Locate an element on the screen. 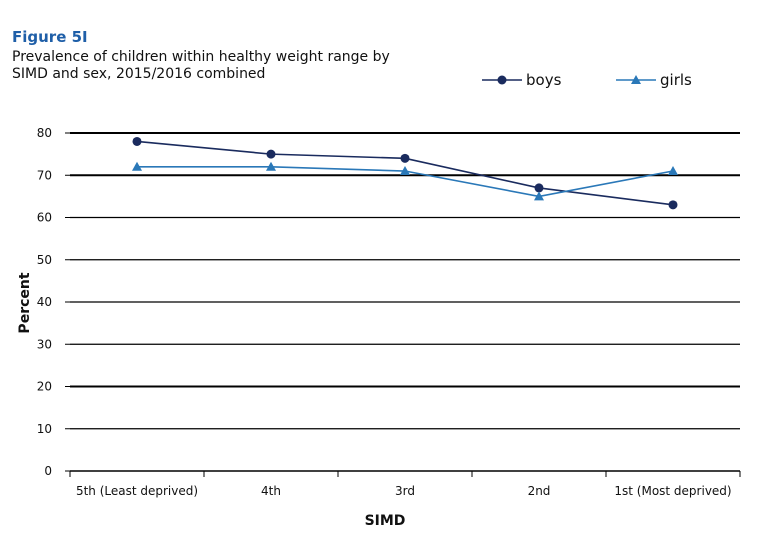 The width and height of the screenshot is (768, 545). figure-label: Figure 5I is located at coordinates (50, 37).